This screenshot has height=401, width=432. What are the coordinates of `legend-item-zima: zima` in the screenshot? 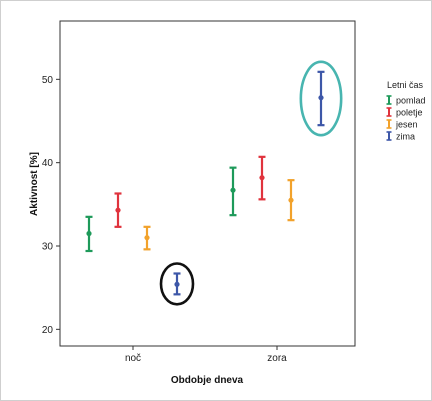 It's located at (400, 136).